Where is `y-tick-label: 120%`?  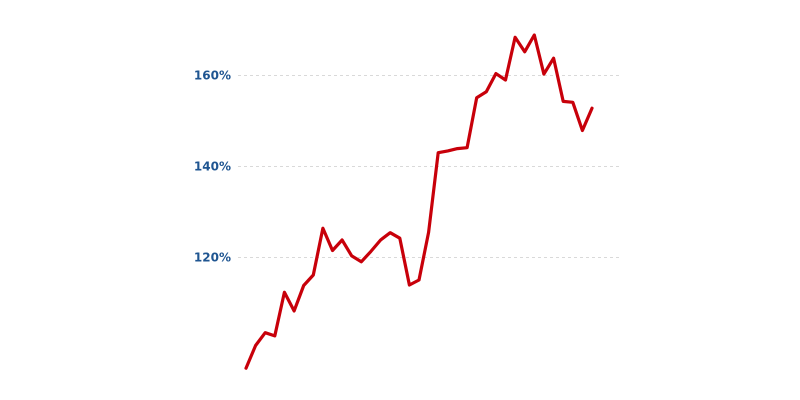
y-tick-label: 120% is located at coordinates (212, 258).